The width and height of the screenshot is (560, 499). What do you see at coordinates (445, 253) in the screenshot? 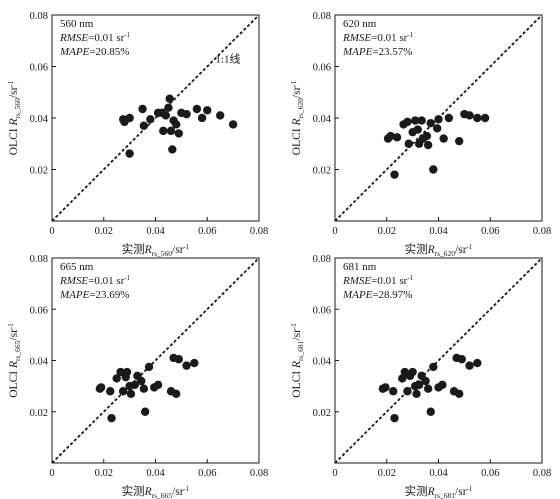
I see `x-axis-subscript: rs_620` at bounding box center [445, 253].